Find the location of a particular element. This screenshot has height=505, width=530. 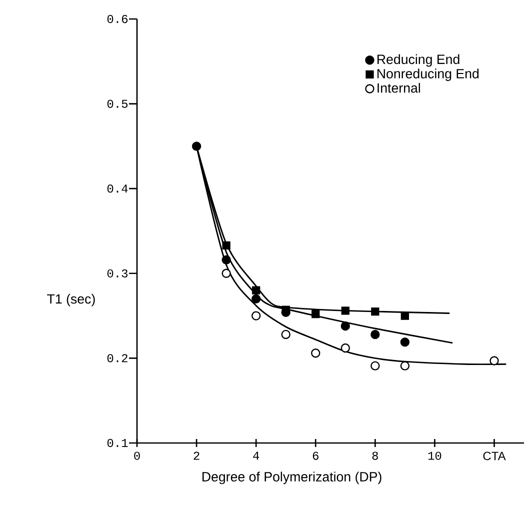

x-axis-title: Degree of Polymerization (DP) is located at coordinates (292, 478).